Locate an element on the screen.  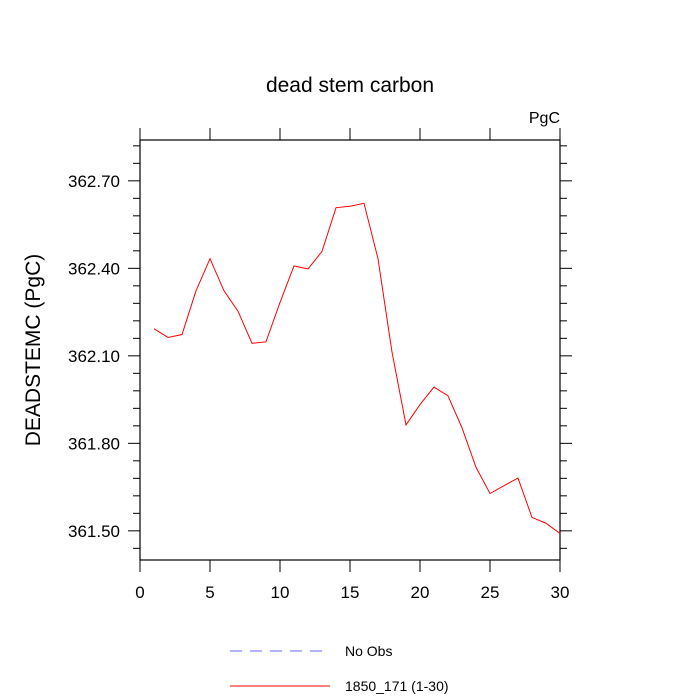
legend-label: 1850_171 (1-30) is located at coordinates (397, 686).